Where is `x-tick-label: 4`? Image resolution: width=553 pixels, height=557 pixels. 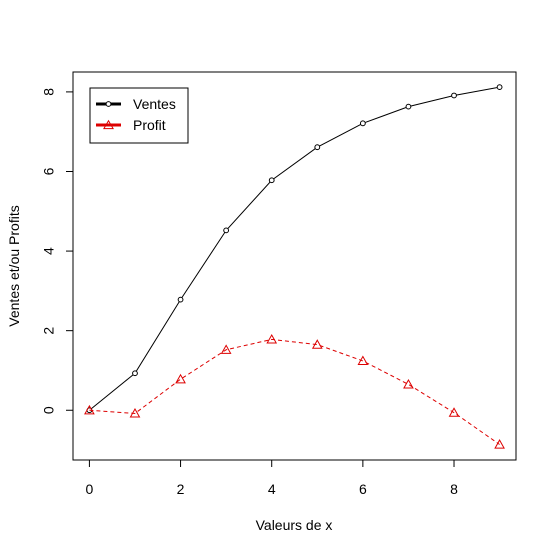
x-tick-label: 4 is located at coordinates (272, 489).